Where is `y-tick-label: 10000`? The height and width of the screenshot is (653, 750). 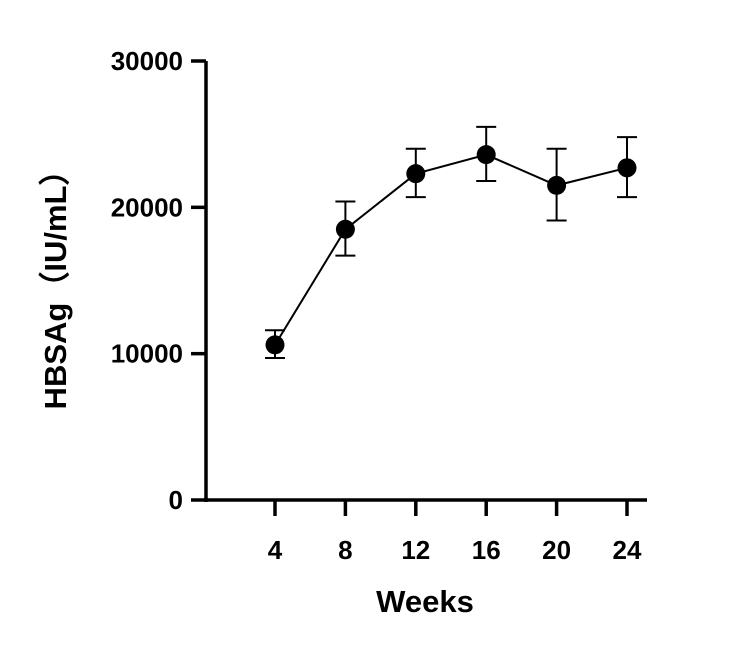 y-tick-label: 10000 is located at coordinates (147, 354).